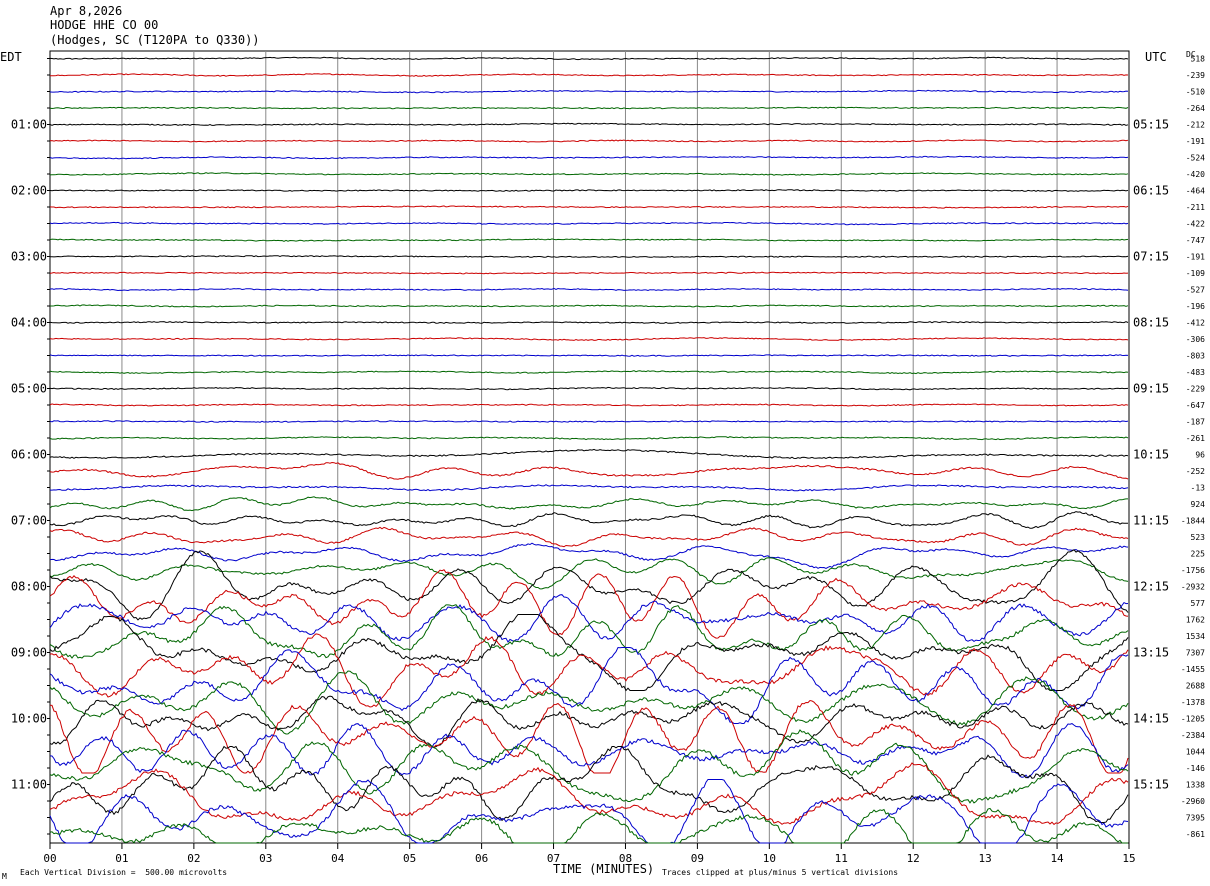 The height and width of the screenshot is (886, 1210). Describe the element at coordinates (1195, 174) in the screenshot. I see `dc-offset-label: -420` at that location.